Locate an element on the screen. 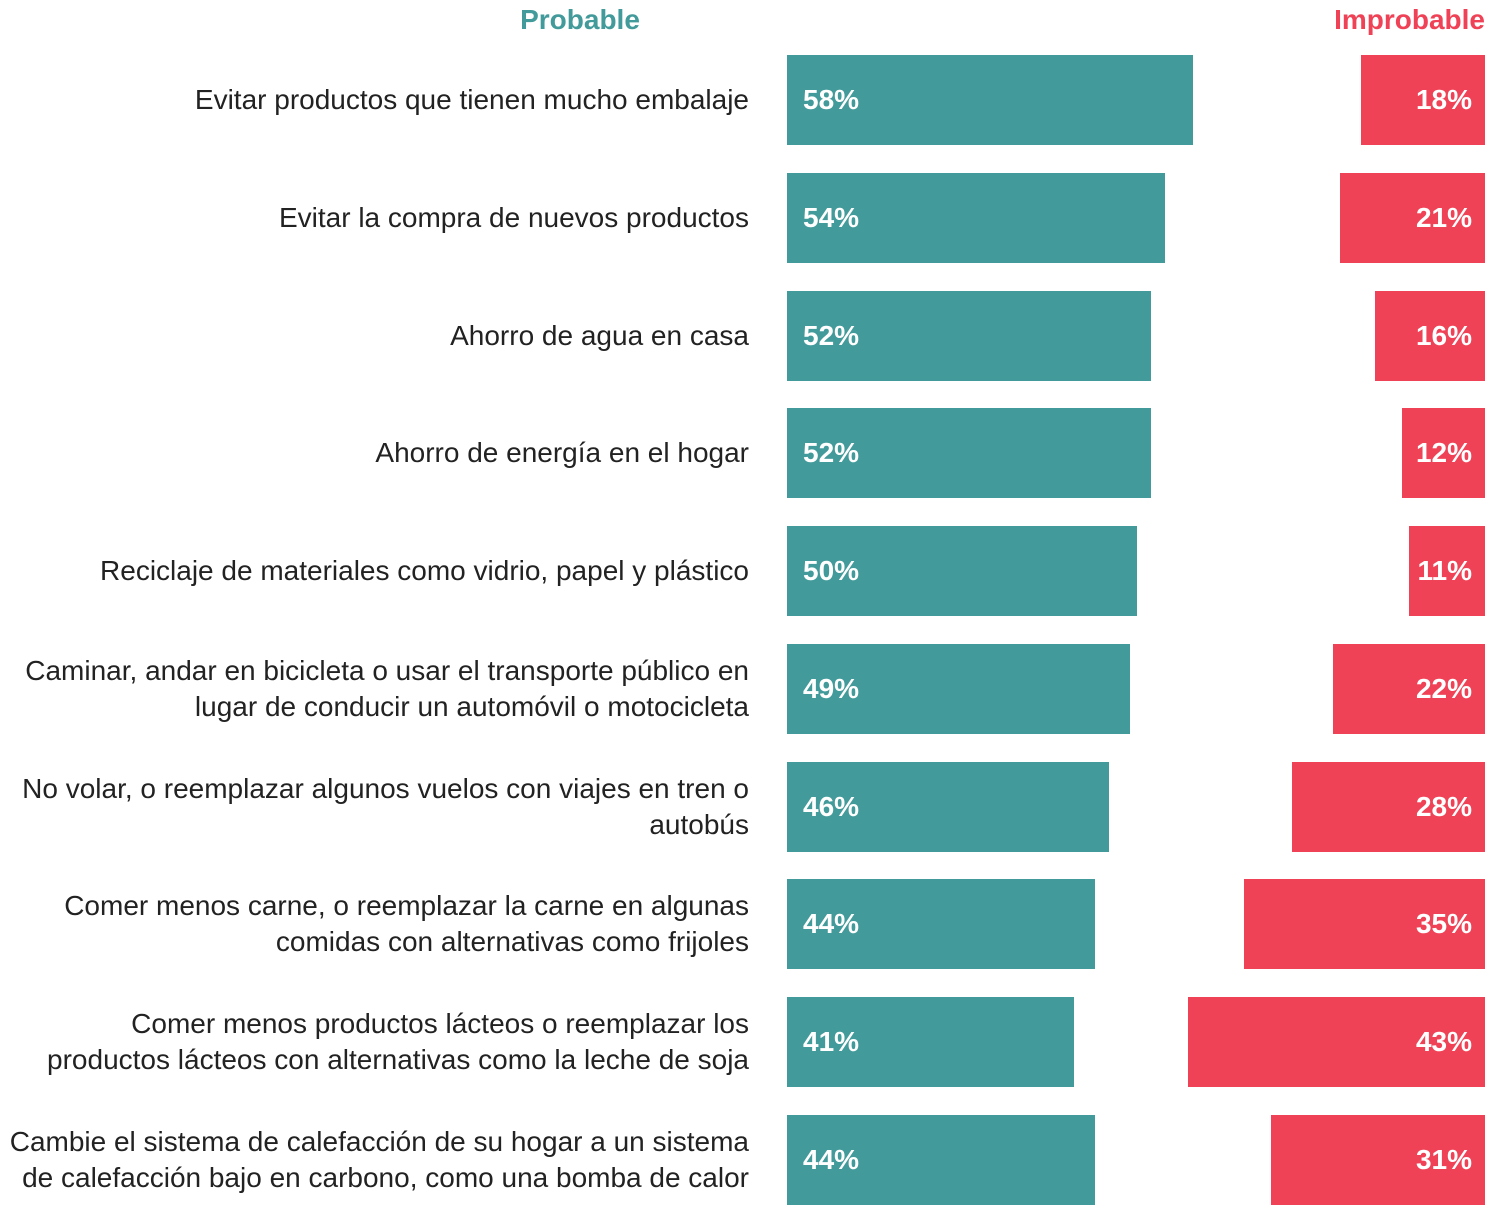 The image size is (1503, 1208). value-label: 49% is located at coordinates (831, 688).